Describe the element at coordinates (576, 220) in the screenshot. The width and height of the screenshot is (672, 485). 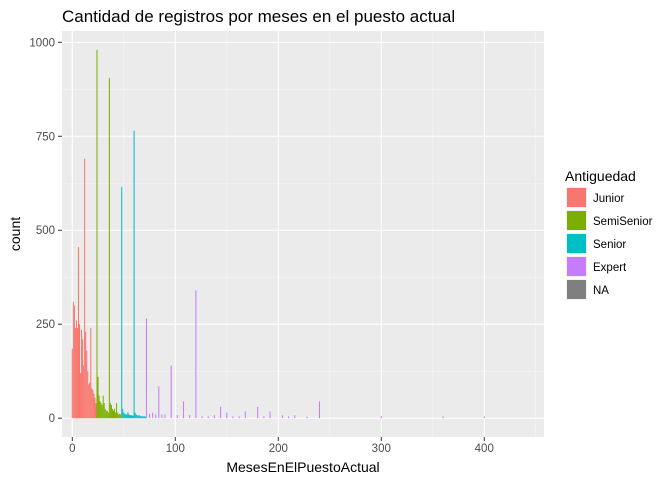
I see `legend-swatch-semisenior` at that location.